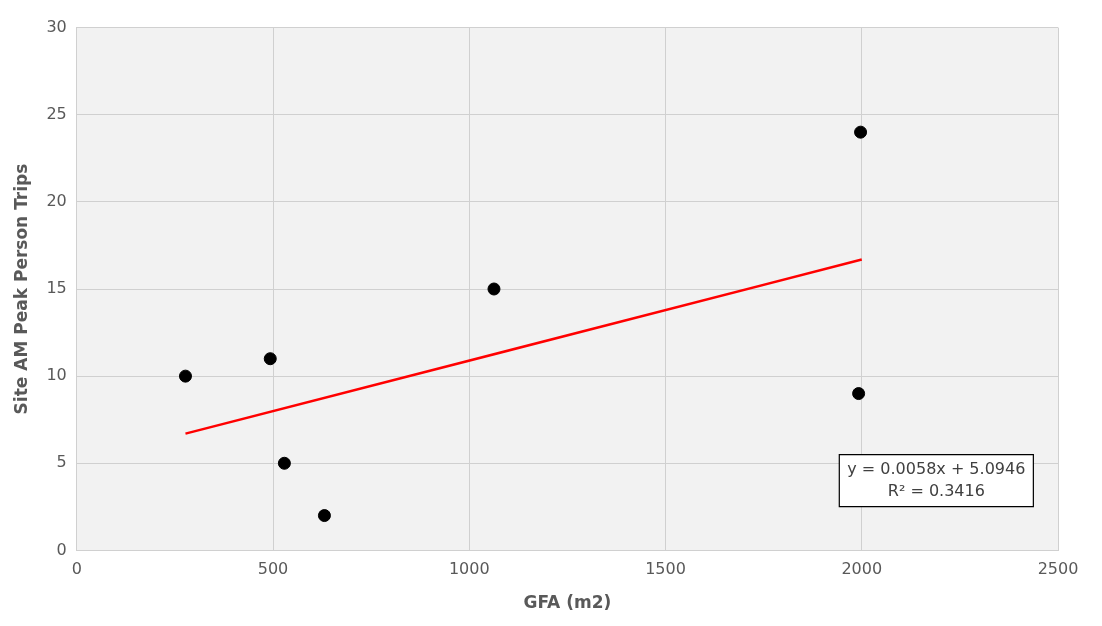 This screenshot has height=626, width=1102. I want to click on y-tick-label: 20, so click(56, 201).